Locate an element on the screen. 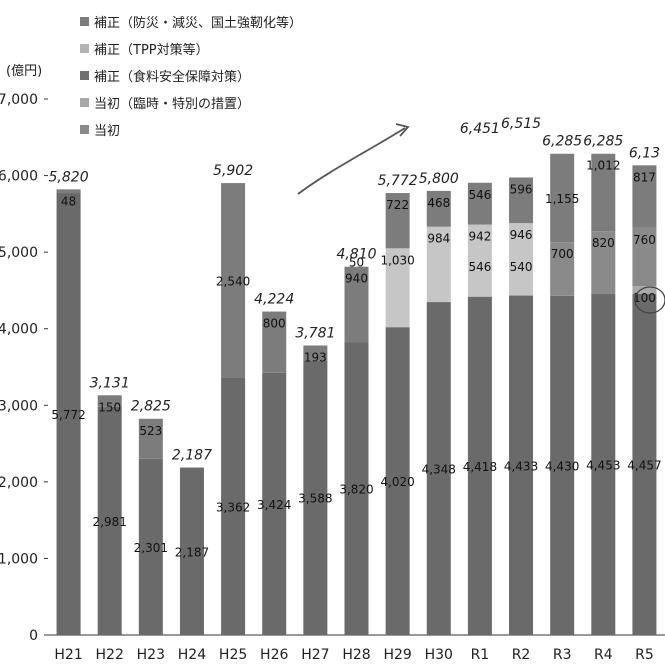 The width and height of the screenshot is (665, 668). data-label: 3,362 is located at coordinates (233, 507).